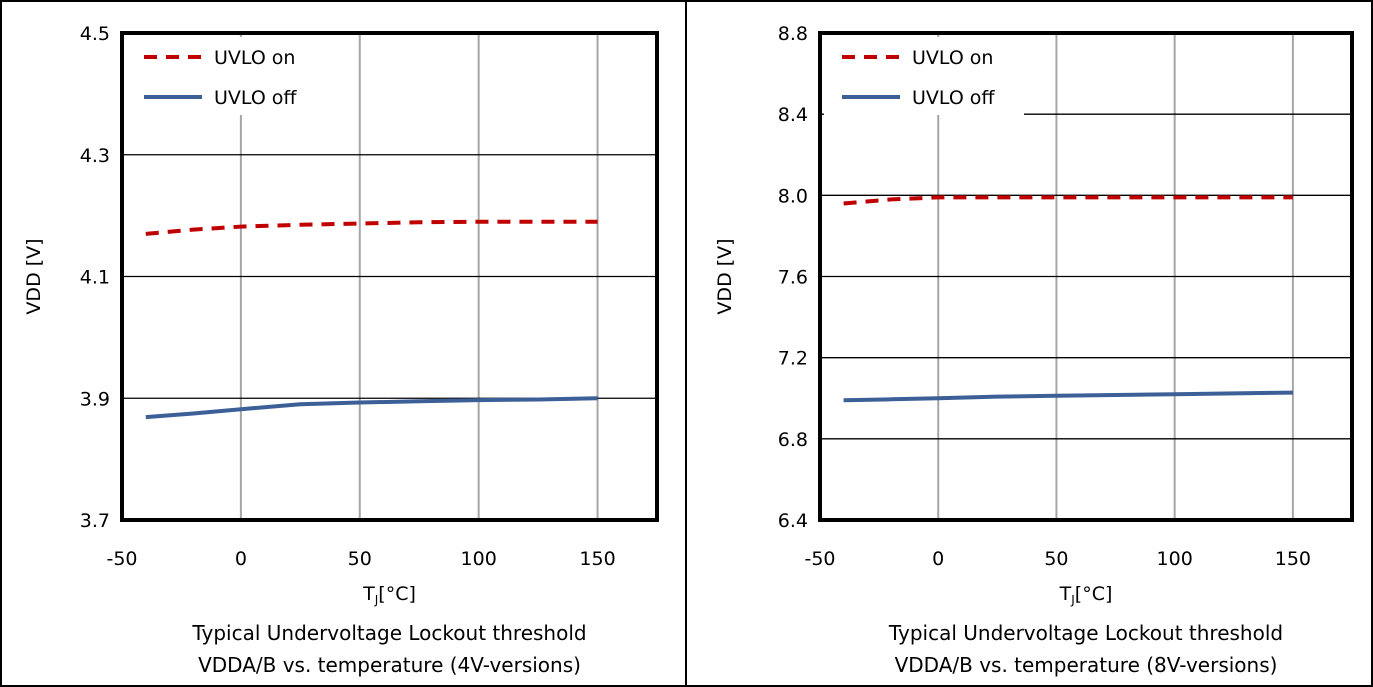 This screenshot has width=1373, height=687. What do you see at coordinates (793, 359) in the screenshot?
I see `y-tick-label: 7.2` at bounding box center [793, 359].